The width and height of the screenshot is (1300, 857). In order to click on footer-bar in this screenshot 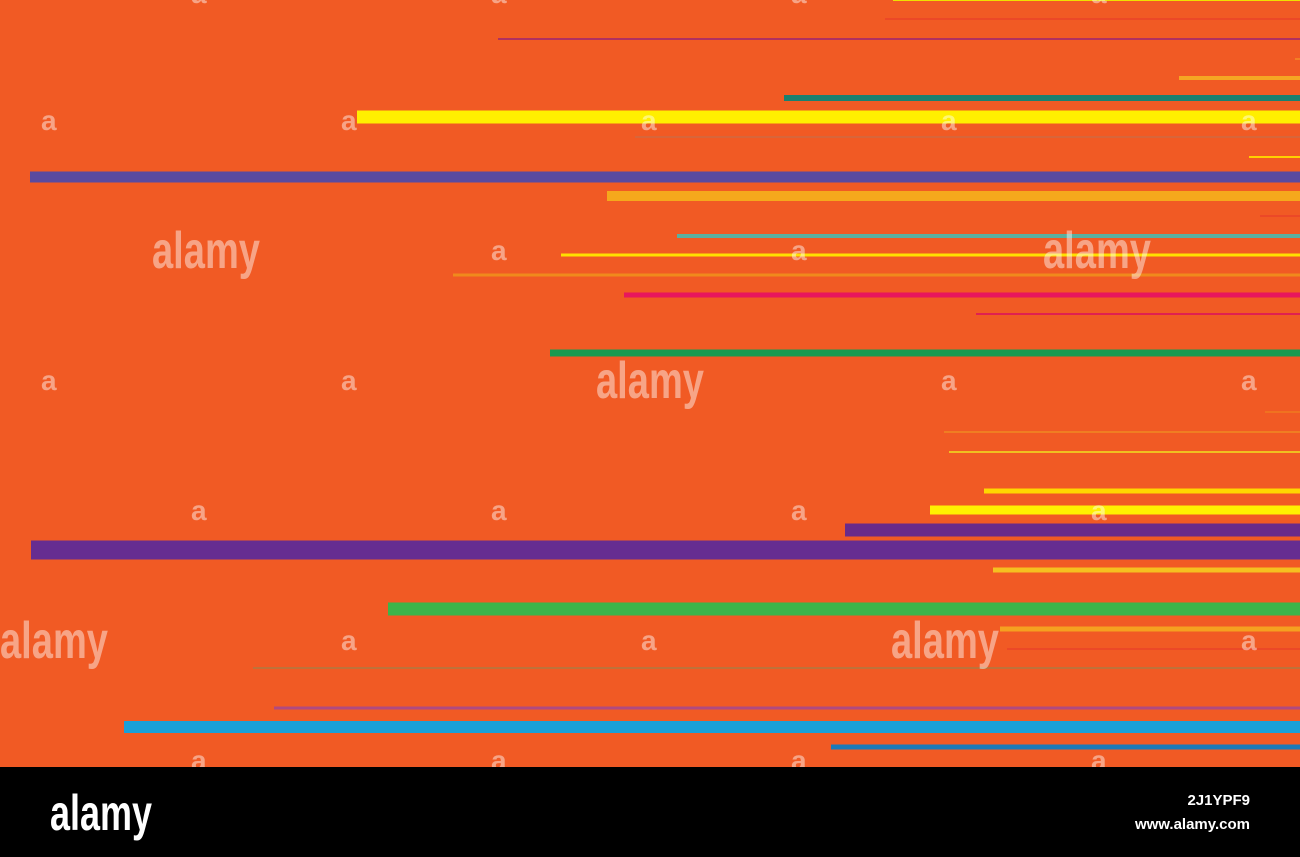, I will do `click(650, 812)`.